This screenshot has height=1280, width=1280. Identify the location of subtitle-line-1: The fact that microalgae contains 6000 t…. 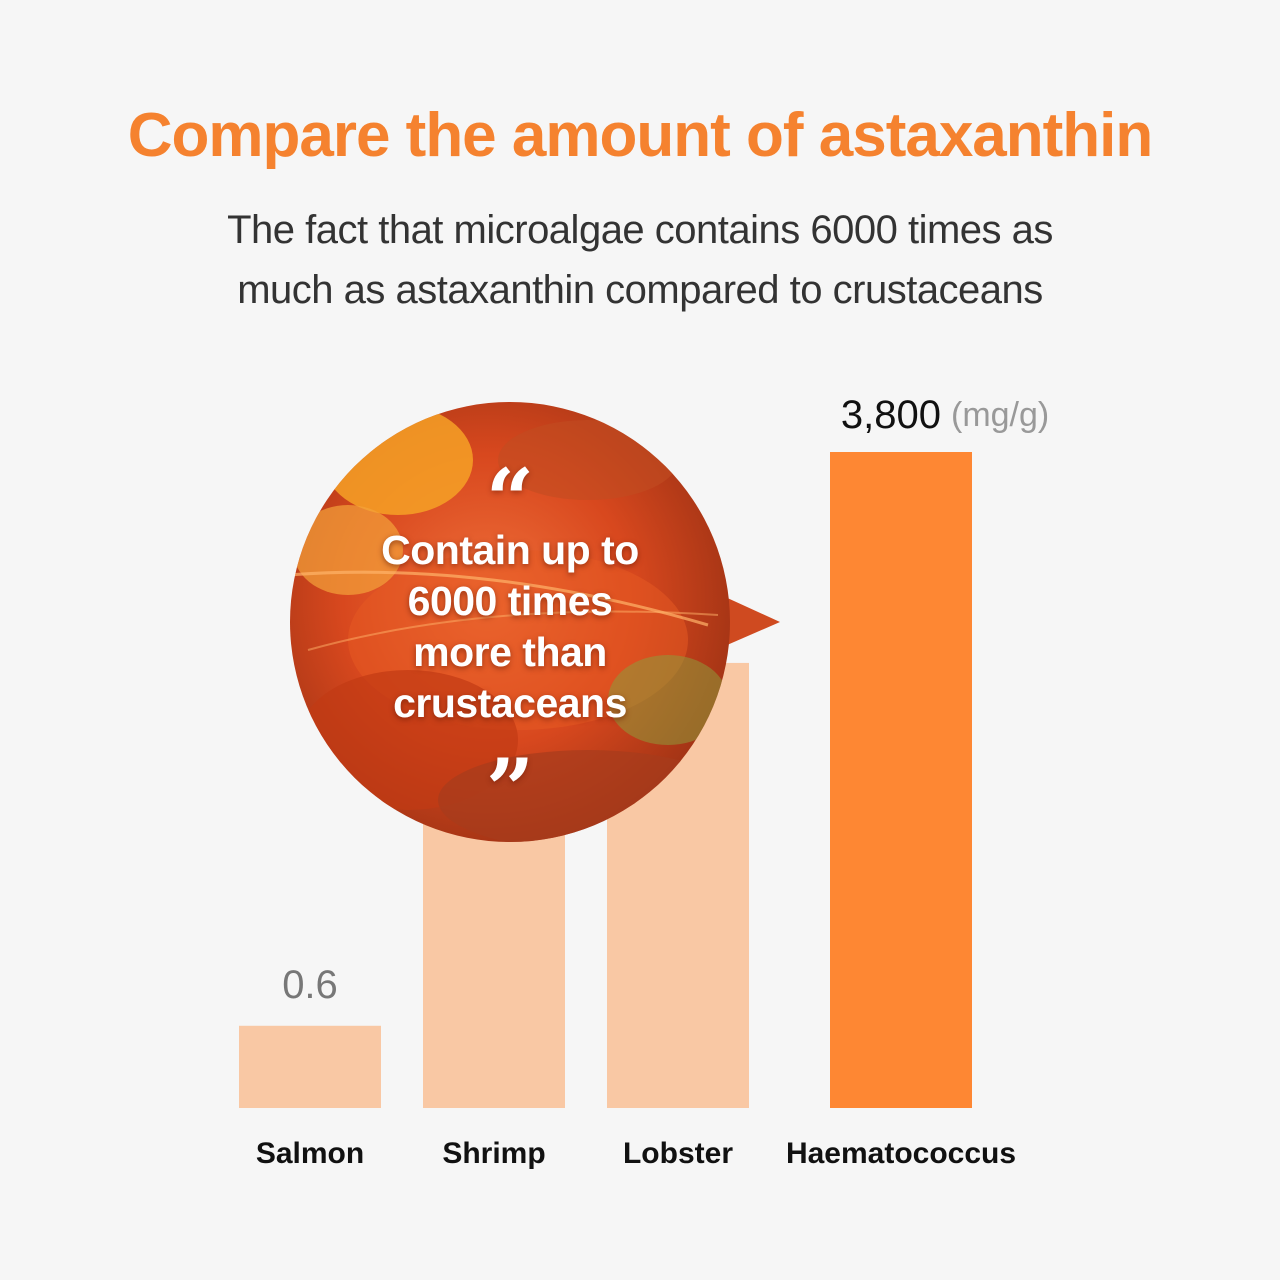
(640, 230).